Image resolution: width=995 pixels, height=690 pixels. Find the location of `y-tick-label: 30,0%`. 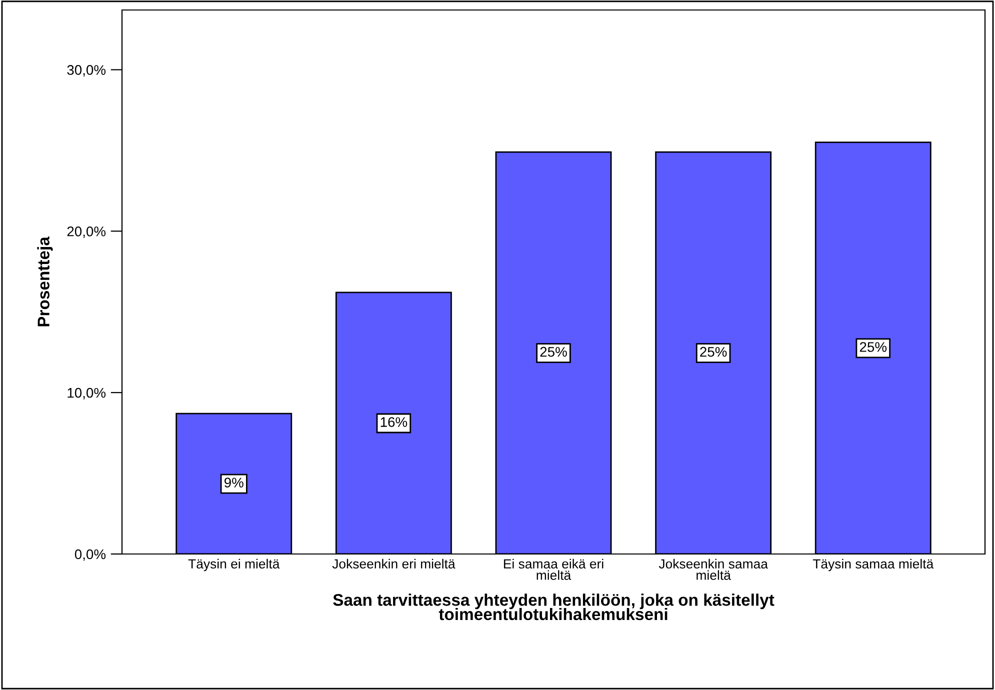

y-tick-label: 30,0% is located at coordinates (86, 71).